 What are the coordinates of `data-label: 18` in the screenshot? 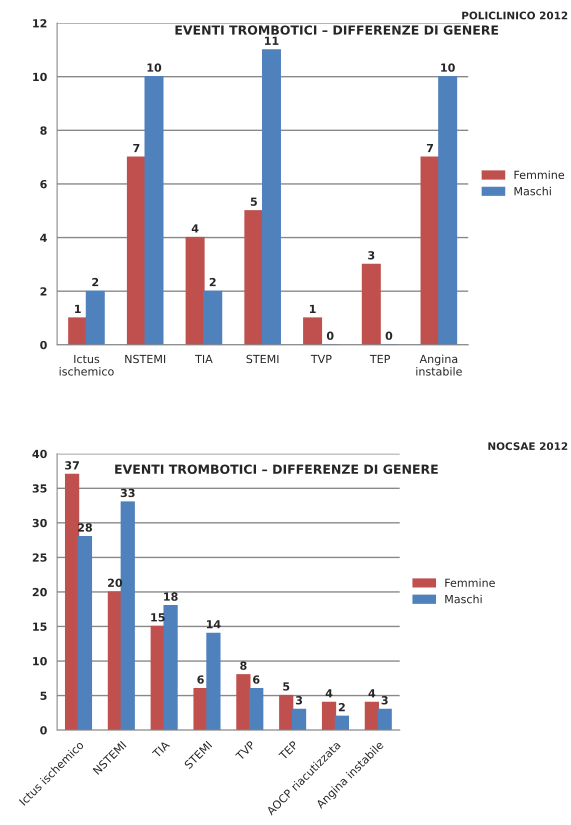 It's located at (171, 596).